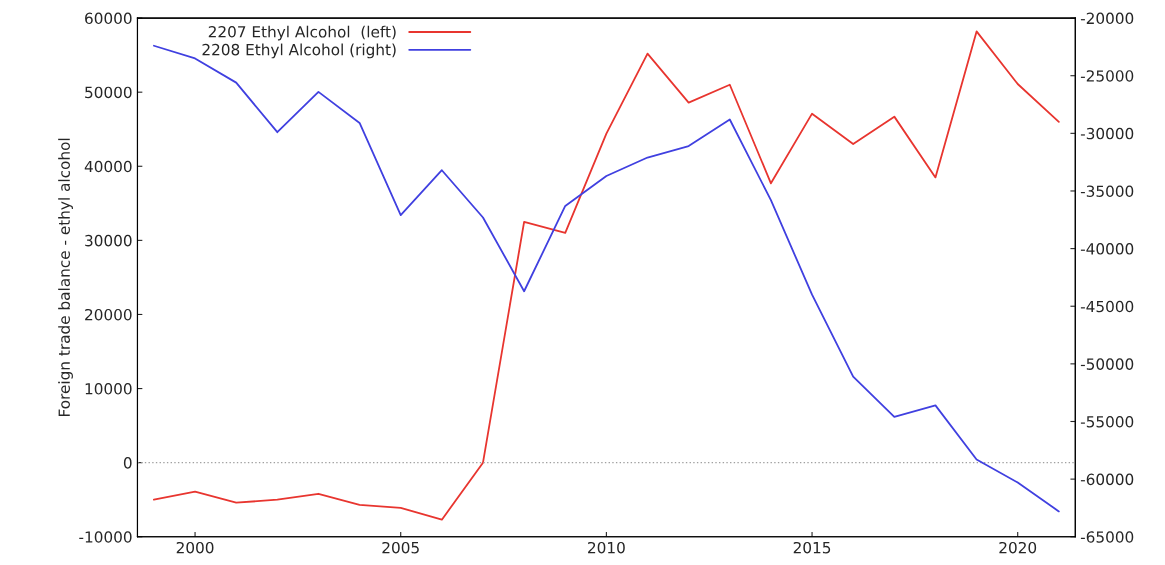 The width and height of the screenshot is (1165, 565). Describe the element at coordinates (400, 547) in the screenshot. I see `x-tick-label: 2005` at that location.